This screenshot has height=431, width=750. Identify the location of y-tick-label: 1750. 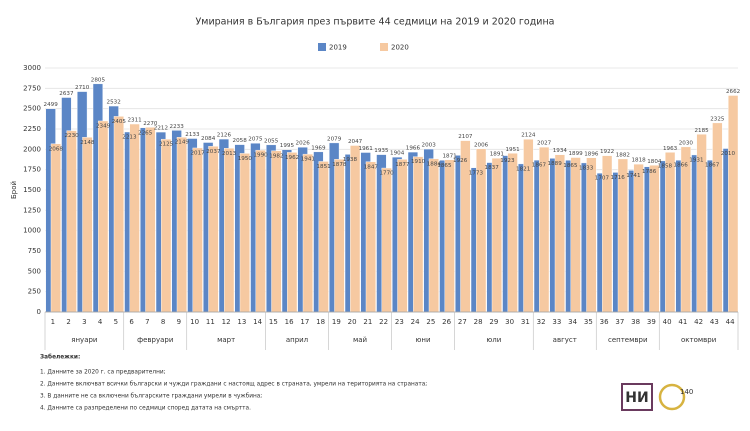
(32, 170).